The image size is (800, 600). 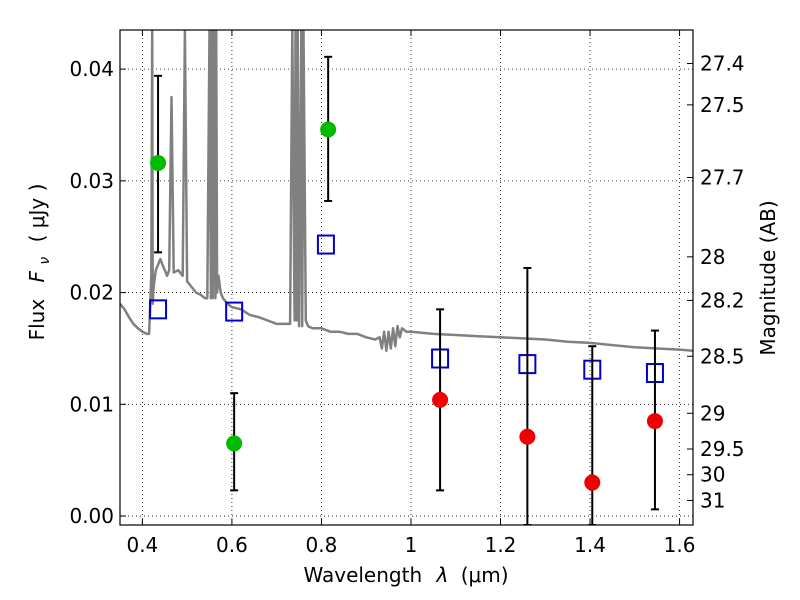 What do you see at coordinates (712, 475) in the screenshot?
I see `y2-tick-label: 30` at bounding box center [712, 475].